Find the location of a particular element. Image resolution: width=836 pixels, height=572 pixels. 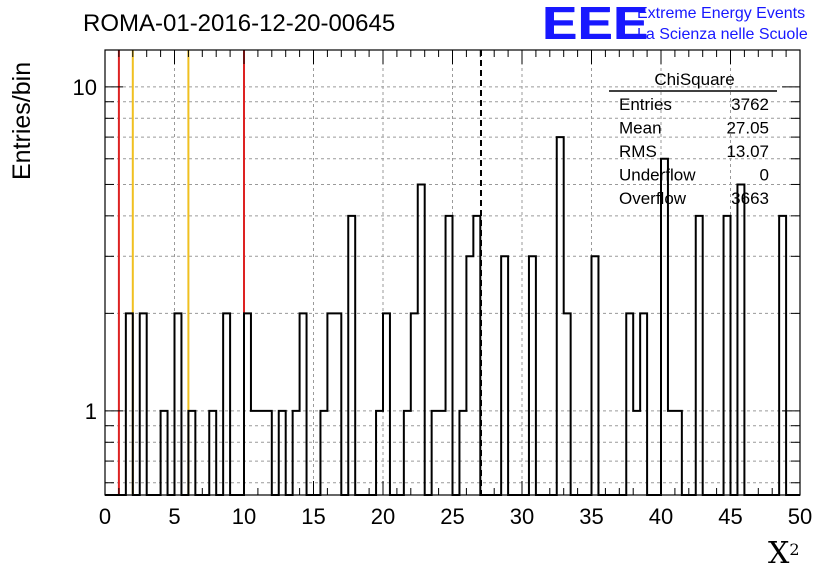

stats-label: Underflow is located at coordinates (657, 175).